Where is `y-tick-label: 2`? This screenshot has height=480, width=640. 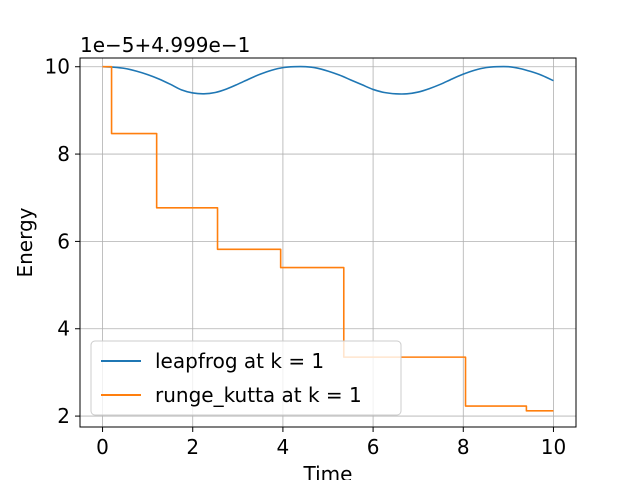
y-tick-label: 2 is located at coordinates (63, 416).